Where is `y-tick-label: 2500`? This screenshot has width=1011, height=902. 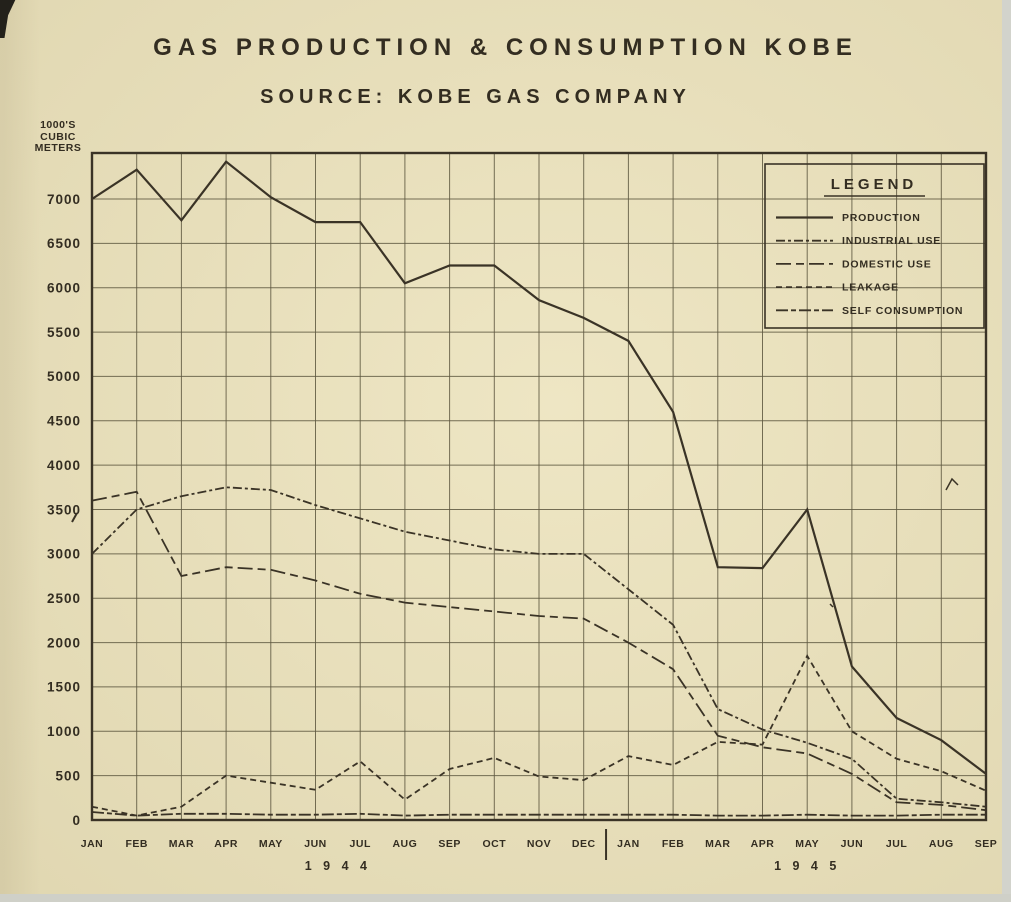 y-tick-label: 2500 is located at coordinates (64, 598).